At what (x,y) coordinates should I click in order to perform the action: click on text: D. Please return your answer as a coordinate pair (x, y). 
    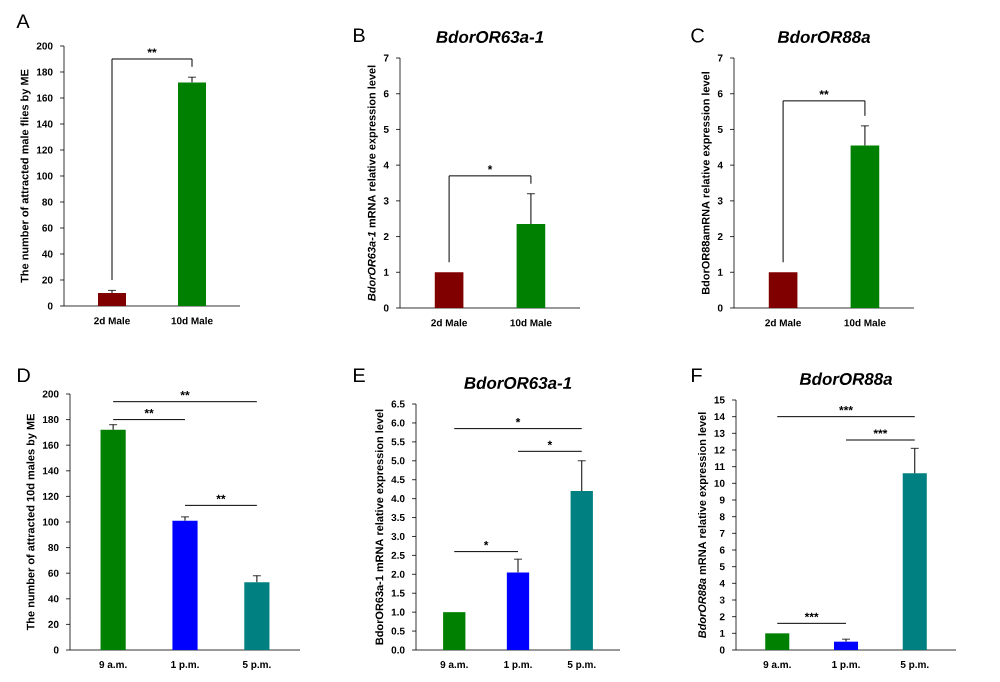
    Looking at the image, I should click on (24, 375).